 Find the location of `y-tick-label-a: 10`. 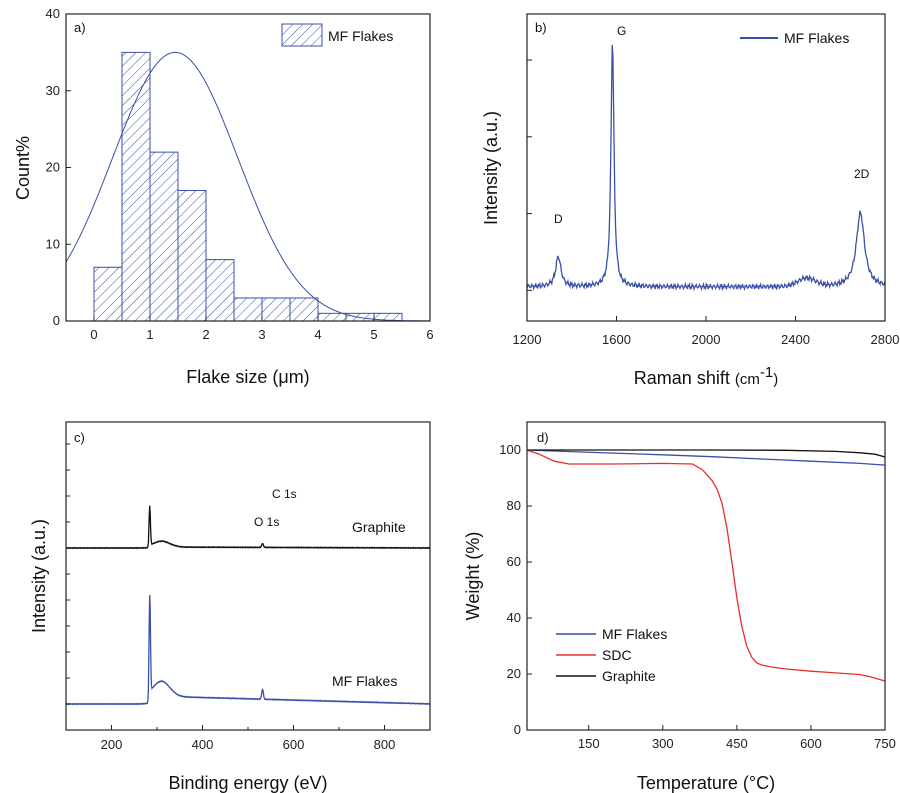

y-tick-label-a: 10 is located at coordinates (53, 243).